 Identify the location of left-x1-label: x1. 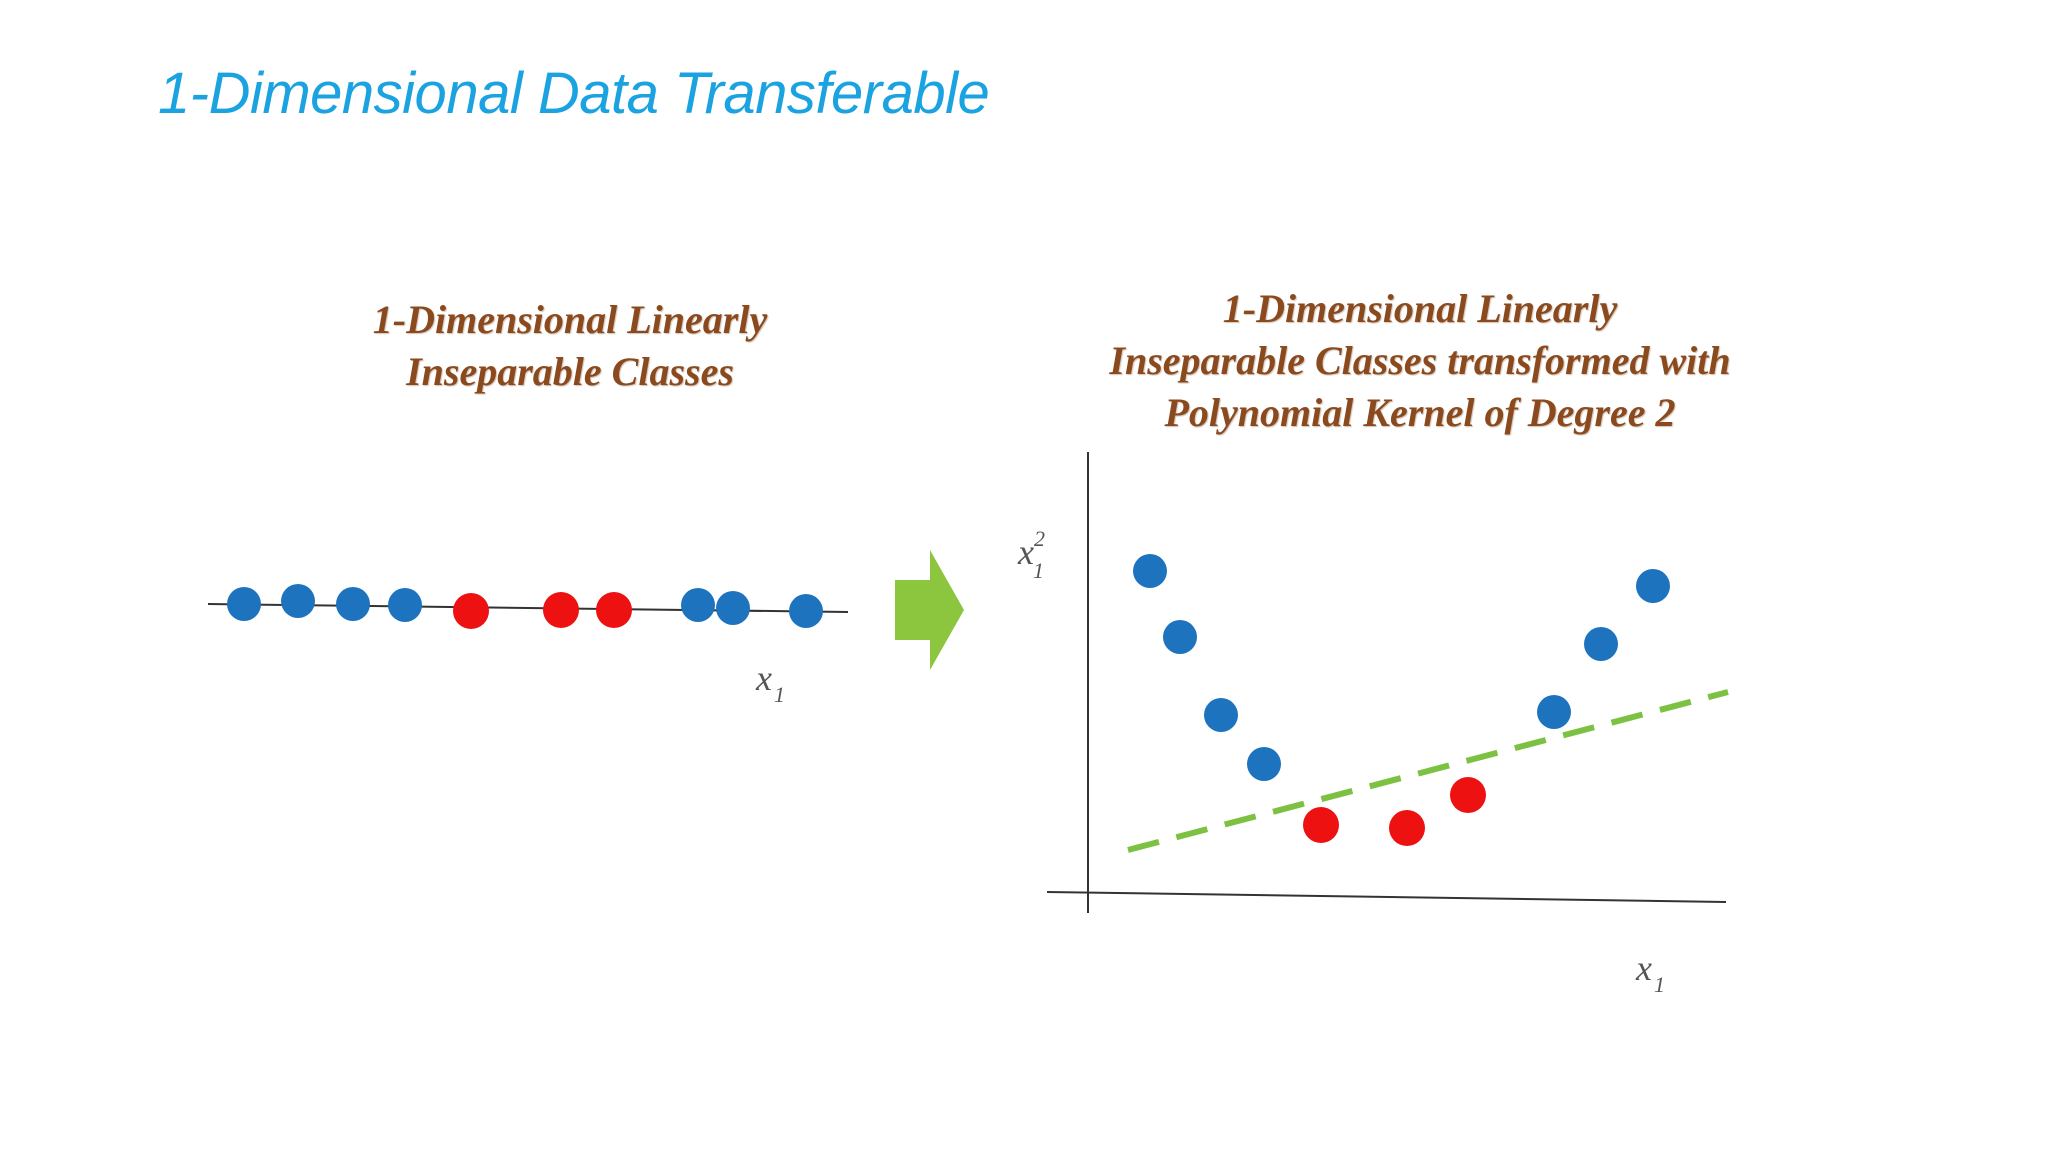
(770, 682).